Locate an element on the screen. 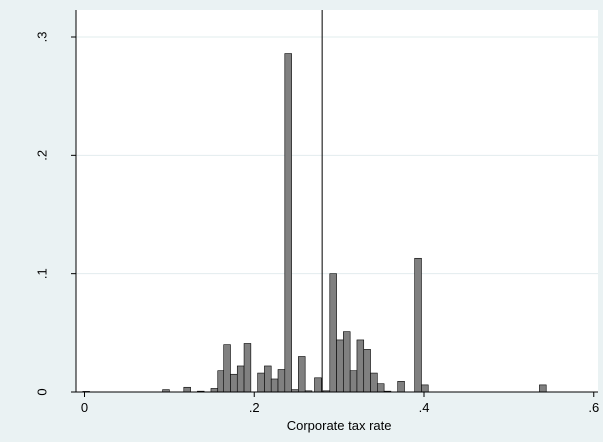 This screenshot has height=442, width=603. y-tick-label-2: .2 is located at coordinates (42, 155).